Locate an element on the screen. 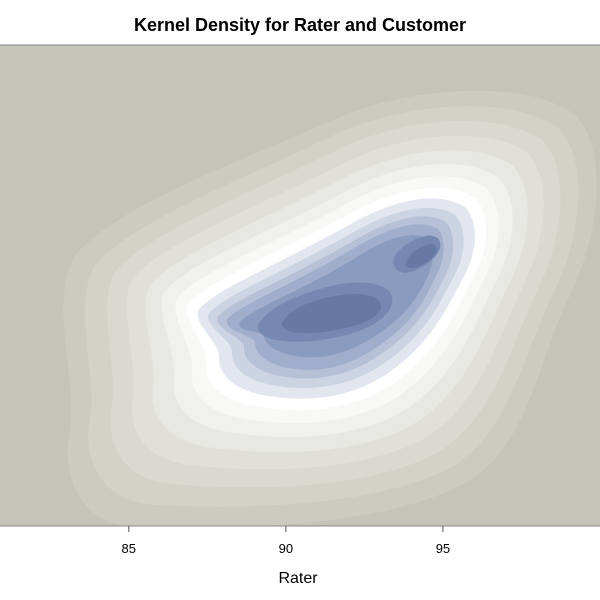  chart-title: Kernel Density for Rater and Customer is located at coordinates (300, 25).